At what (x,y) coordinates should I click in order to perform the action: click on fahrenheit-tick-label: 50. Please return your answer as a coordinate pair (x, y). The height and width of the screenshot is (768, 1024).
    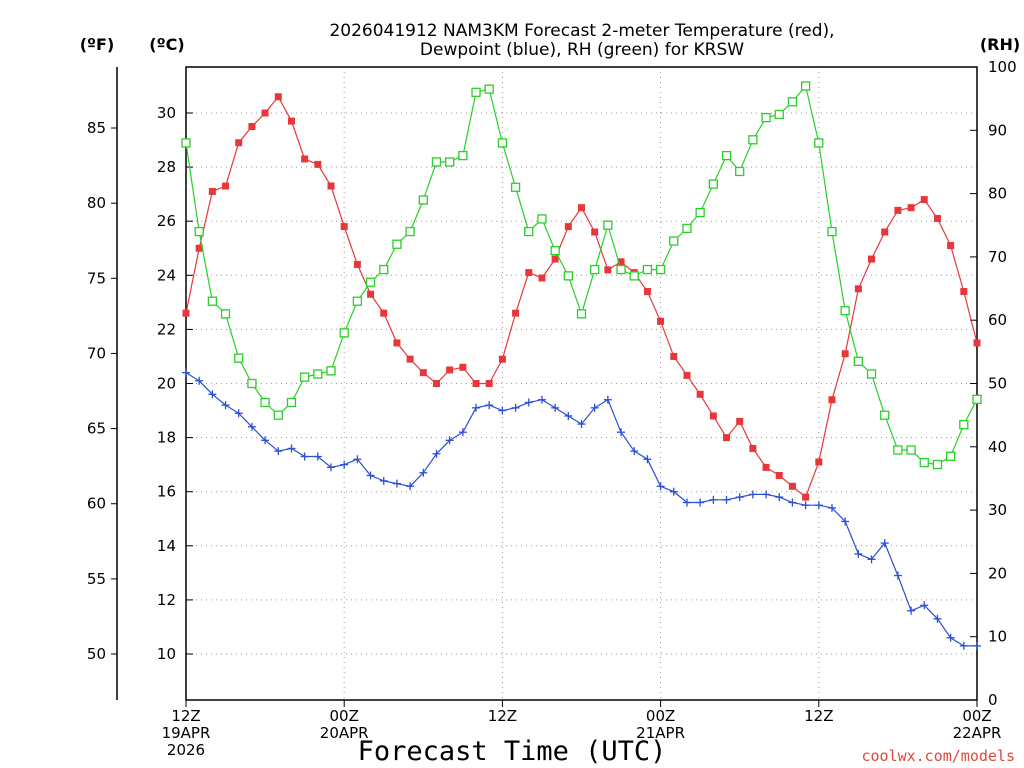
    Looking at the image, I should click on (96, 654).